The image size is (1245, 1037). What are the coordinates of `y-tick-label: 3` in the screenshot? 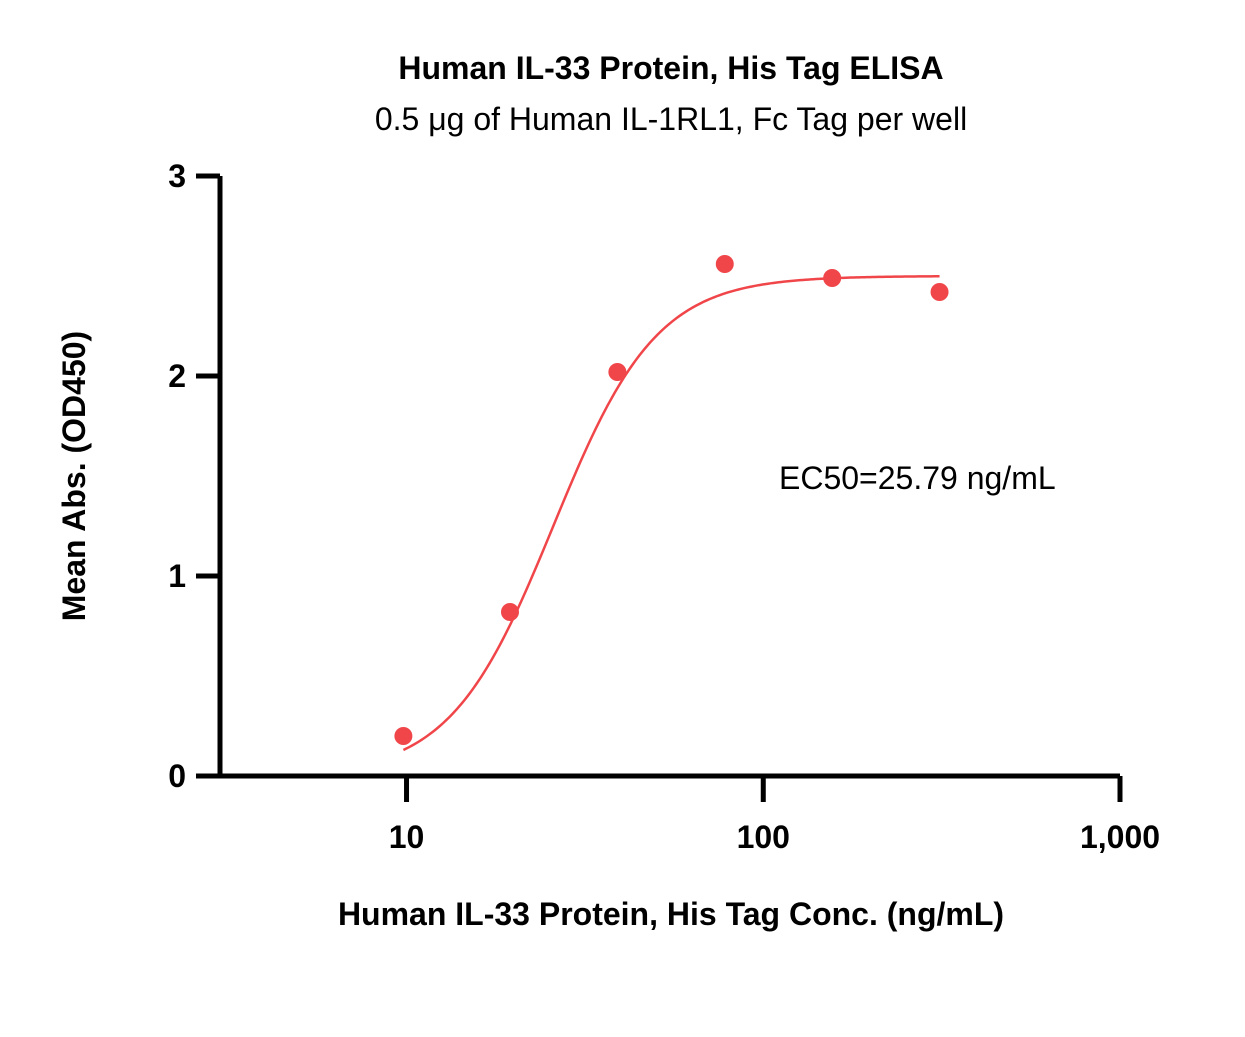 It's located at (177, 176).